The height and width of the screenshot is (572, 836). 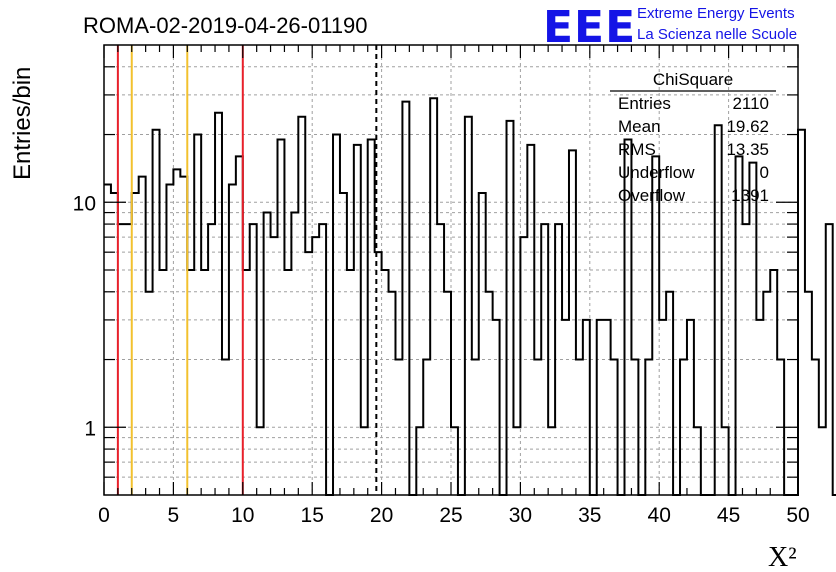 What do you see at coordinates (22, 123) in the screenshot?
I see `y-axis-title: Entries/bin` at bounding box center [22, 123].